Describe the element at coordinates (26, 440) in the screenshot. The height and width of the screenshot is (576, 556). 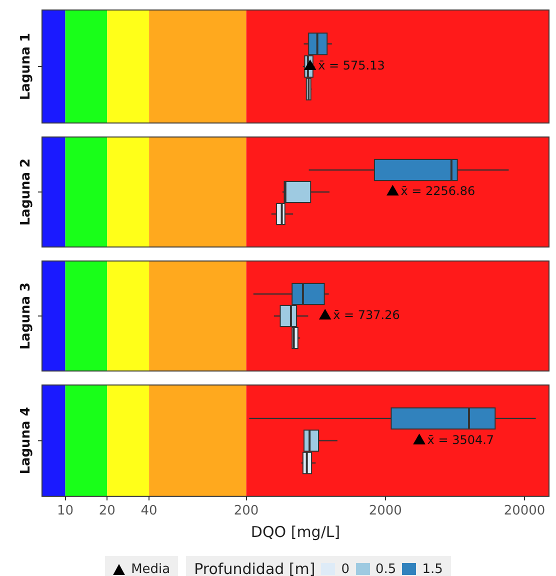
I see `y-tick-label: Laguna 4` at that location.